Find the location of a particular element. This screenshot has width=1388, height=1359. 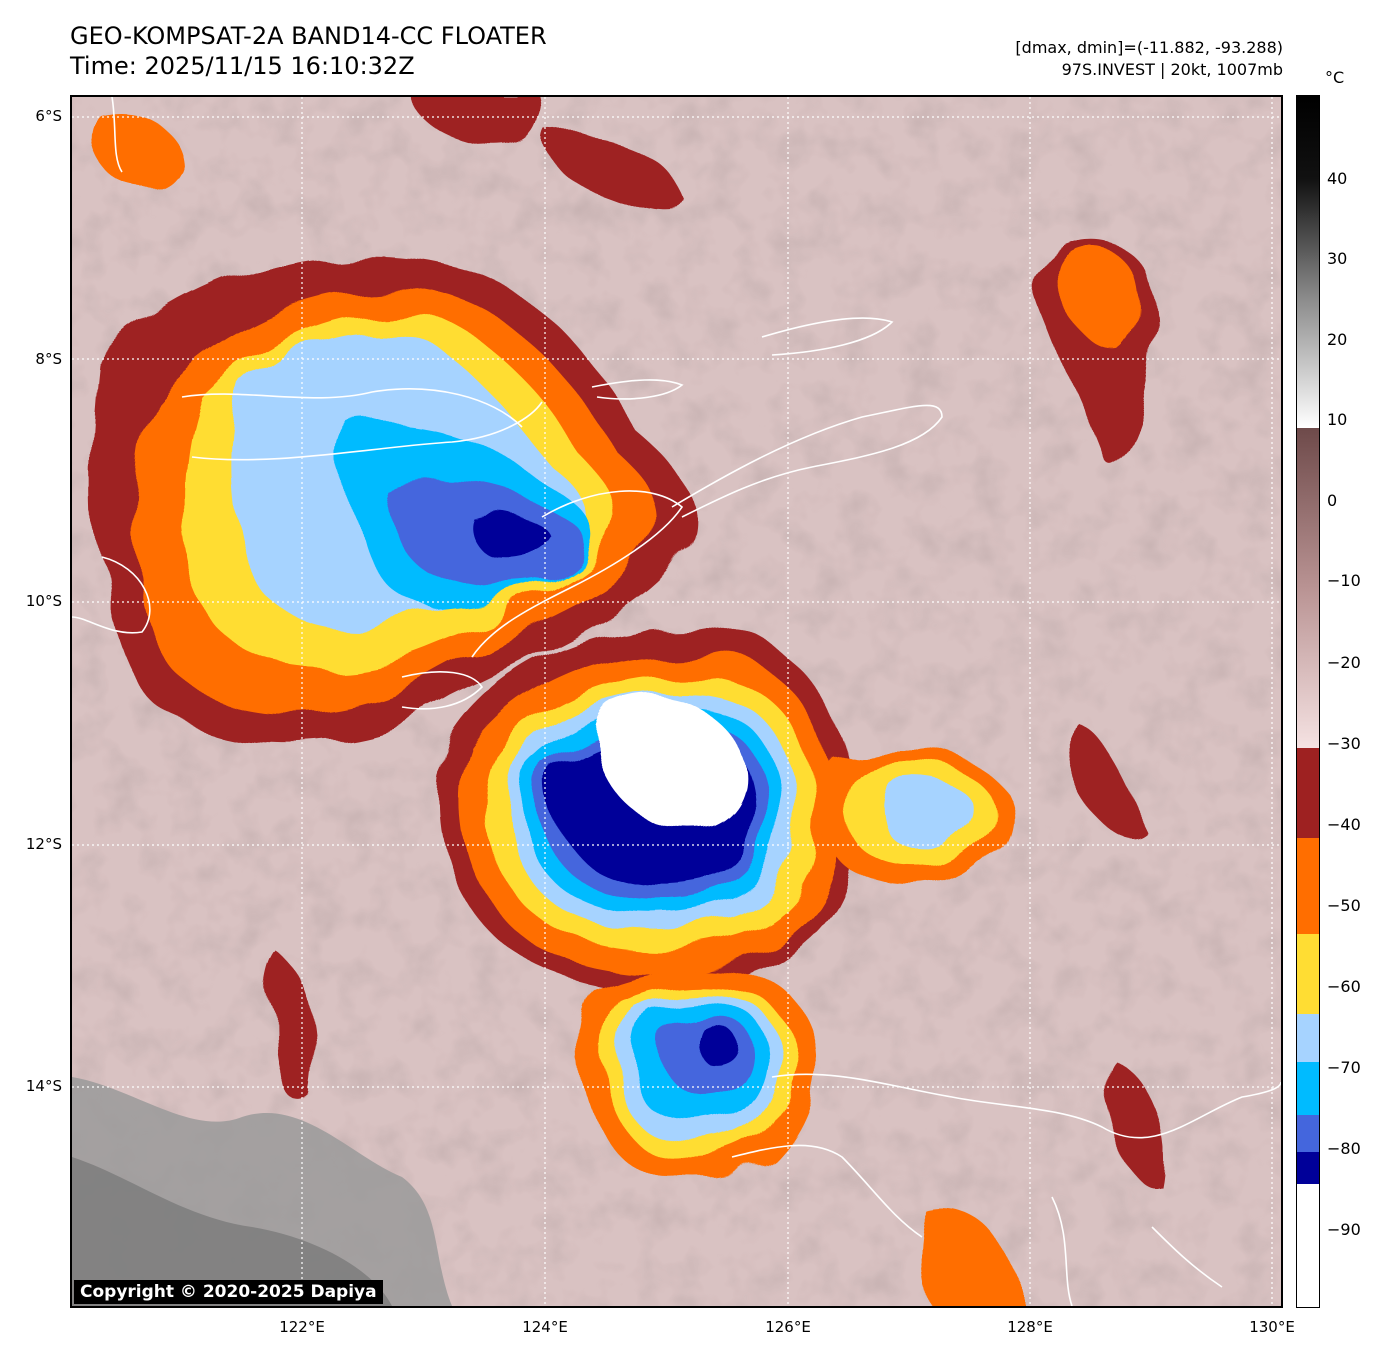

colorbar-tick: −30 is located at coordinates (1344, 743).